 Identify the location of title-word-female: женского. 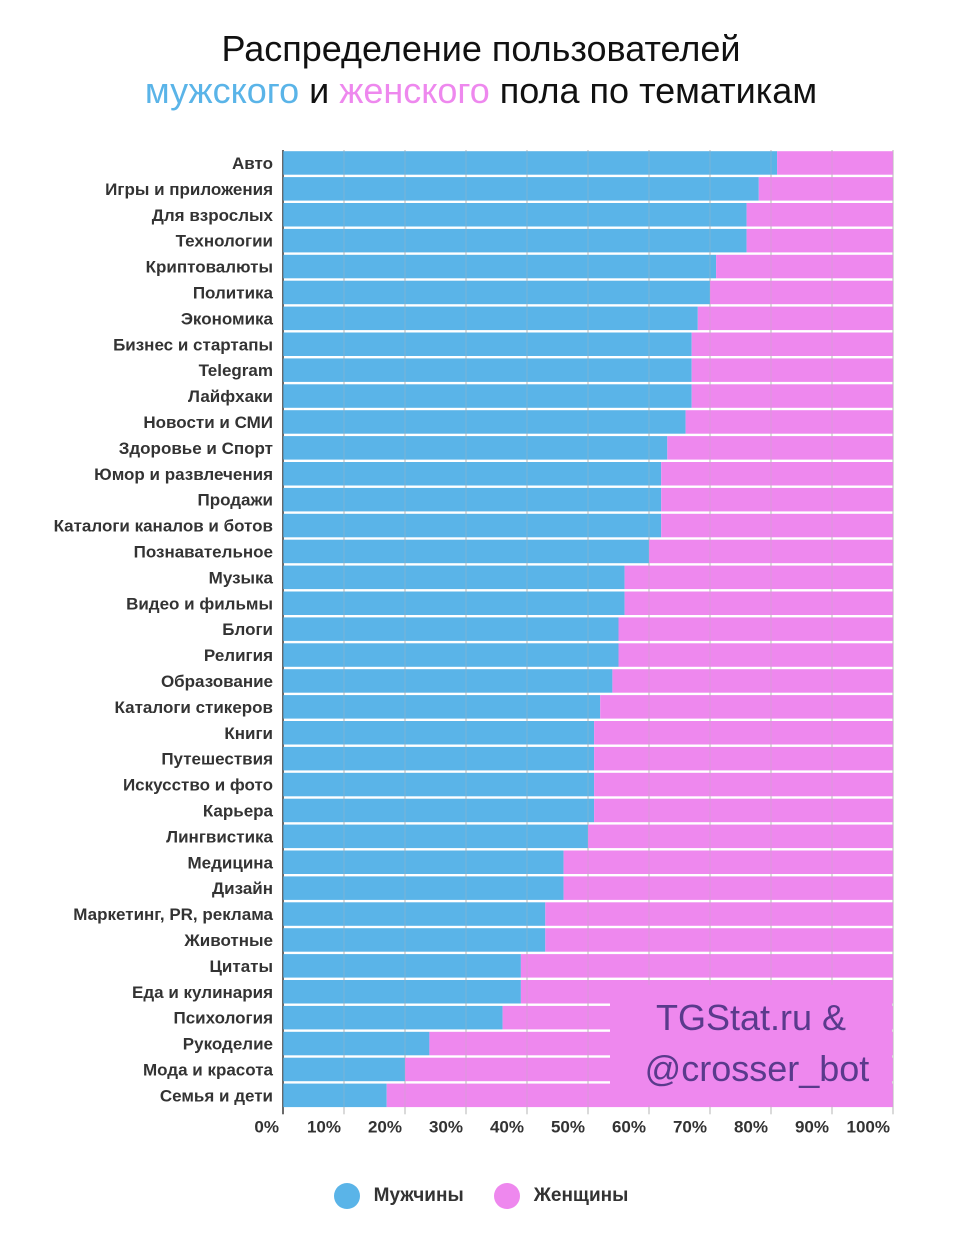
(414, 90).